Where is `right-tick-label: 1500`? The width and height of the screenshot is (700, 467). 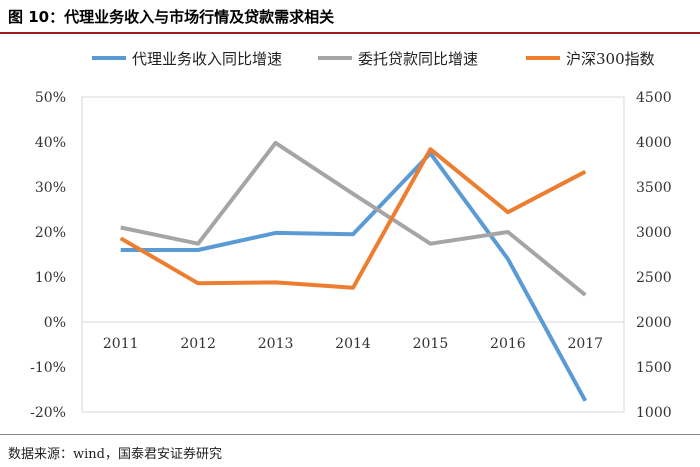 right-tick-label: 1500 is located at coordinates (654, 368).